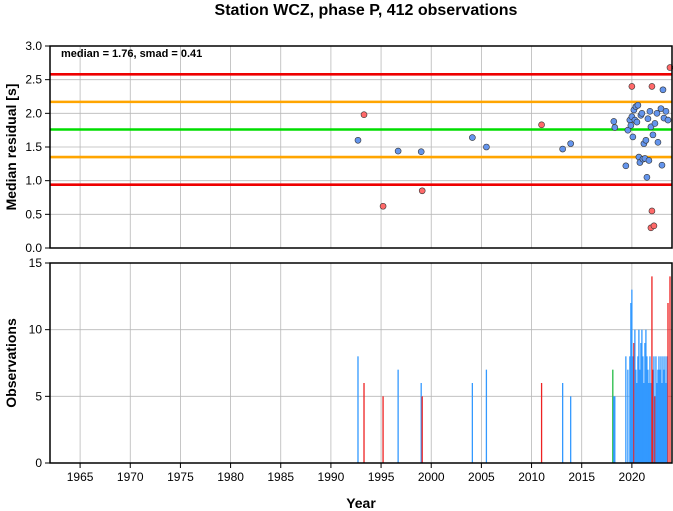 The height and width of the screenshot is (511, 673). I want to click on bottom-y-axis-label: Observations, so click(11, 363).